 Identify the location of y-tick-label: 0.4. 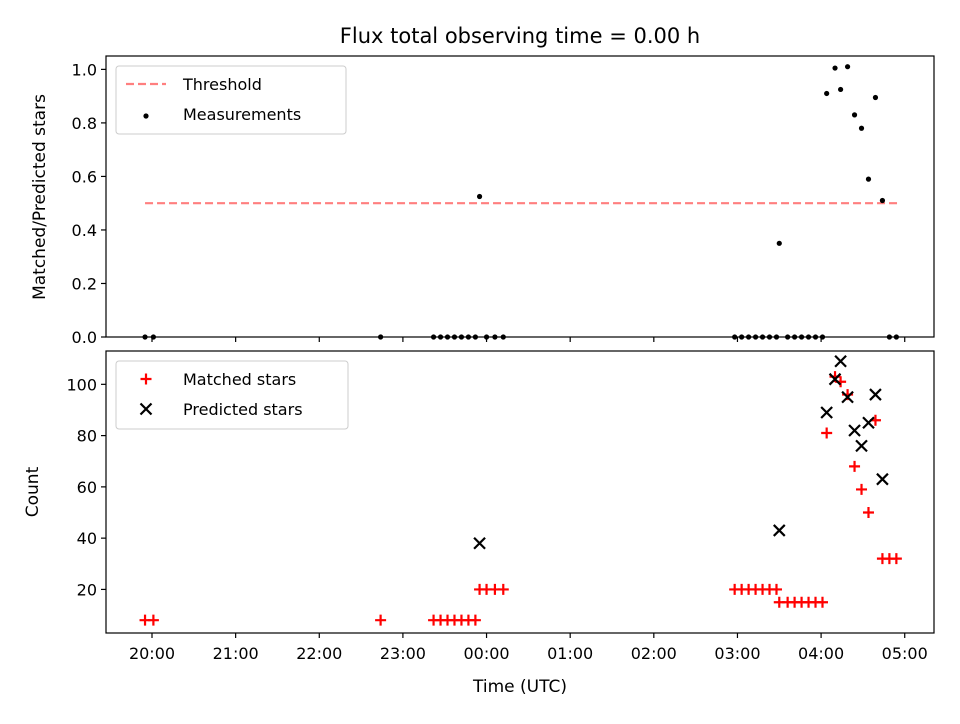
(84, 230).